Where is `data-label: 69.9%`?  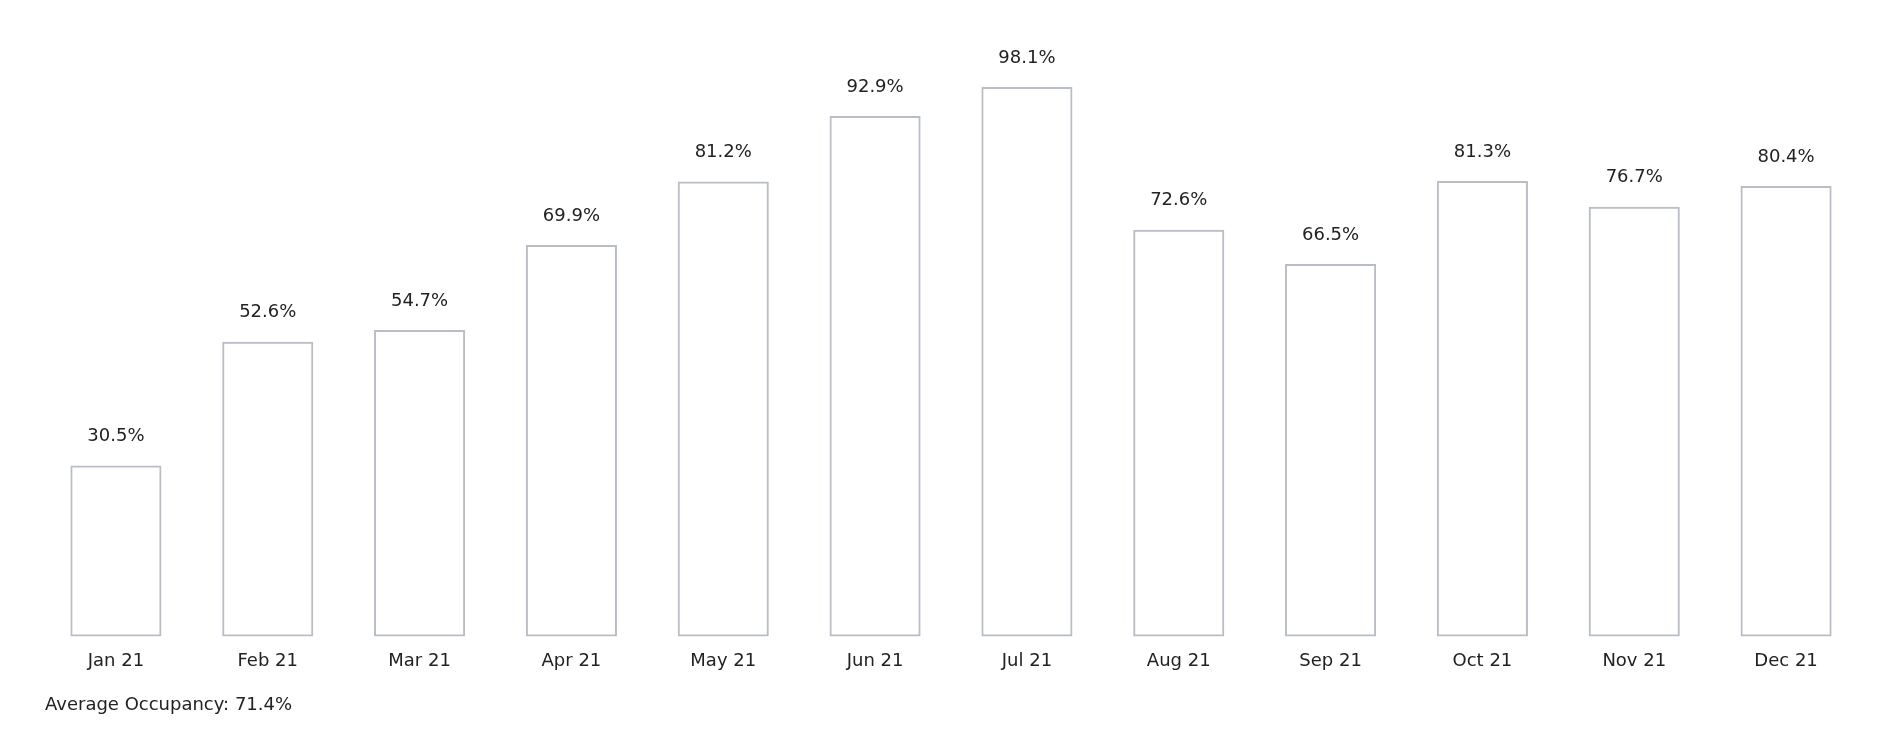
data-label: 69.9% is located at coordinates (571, 214).